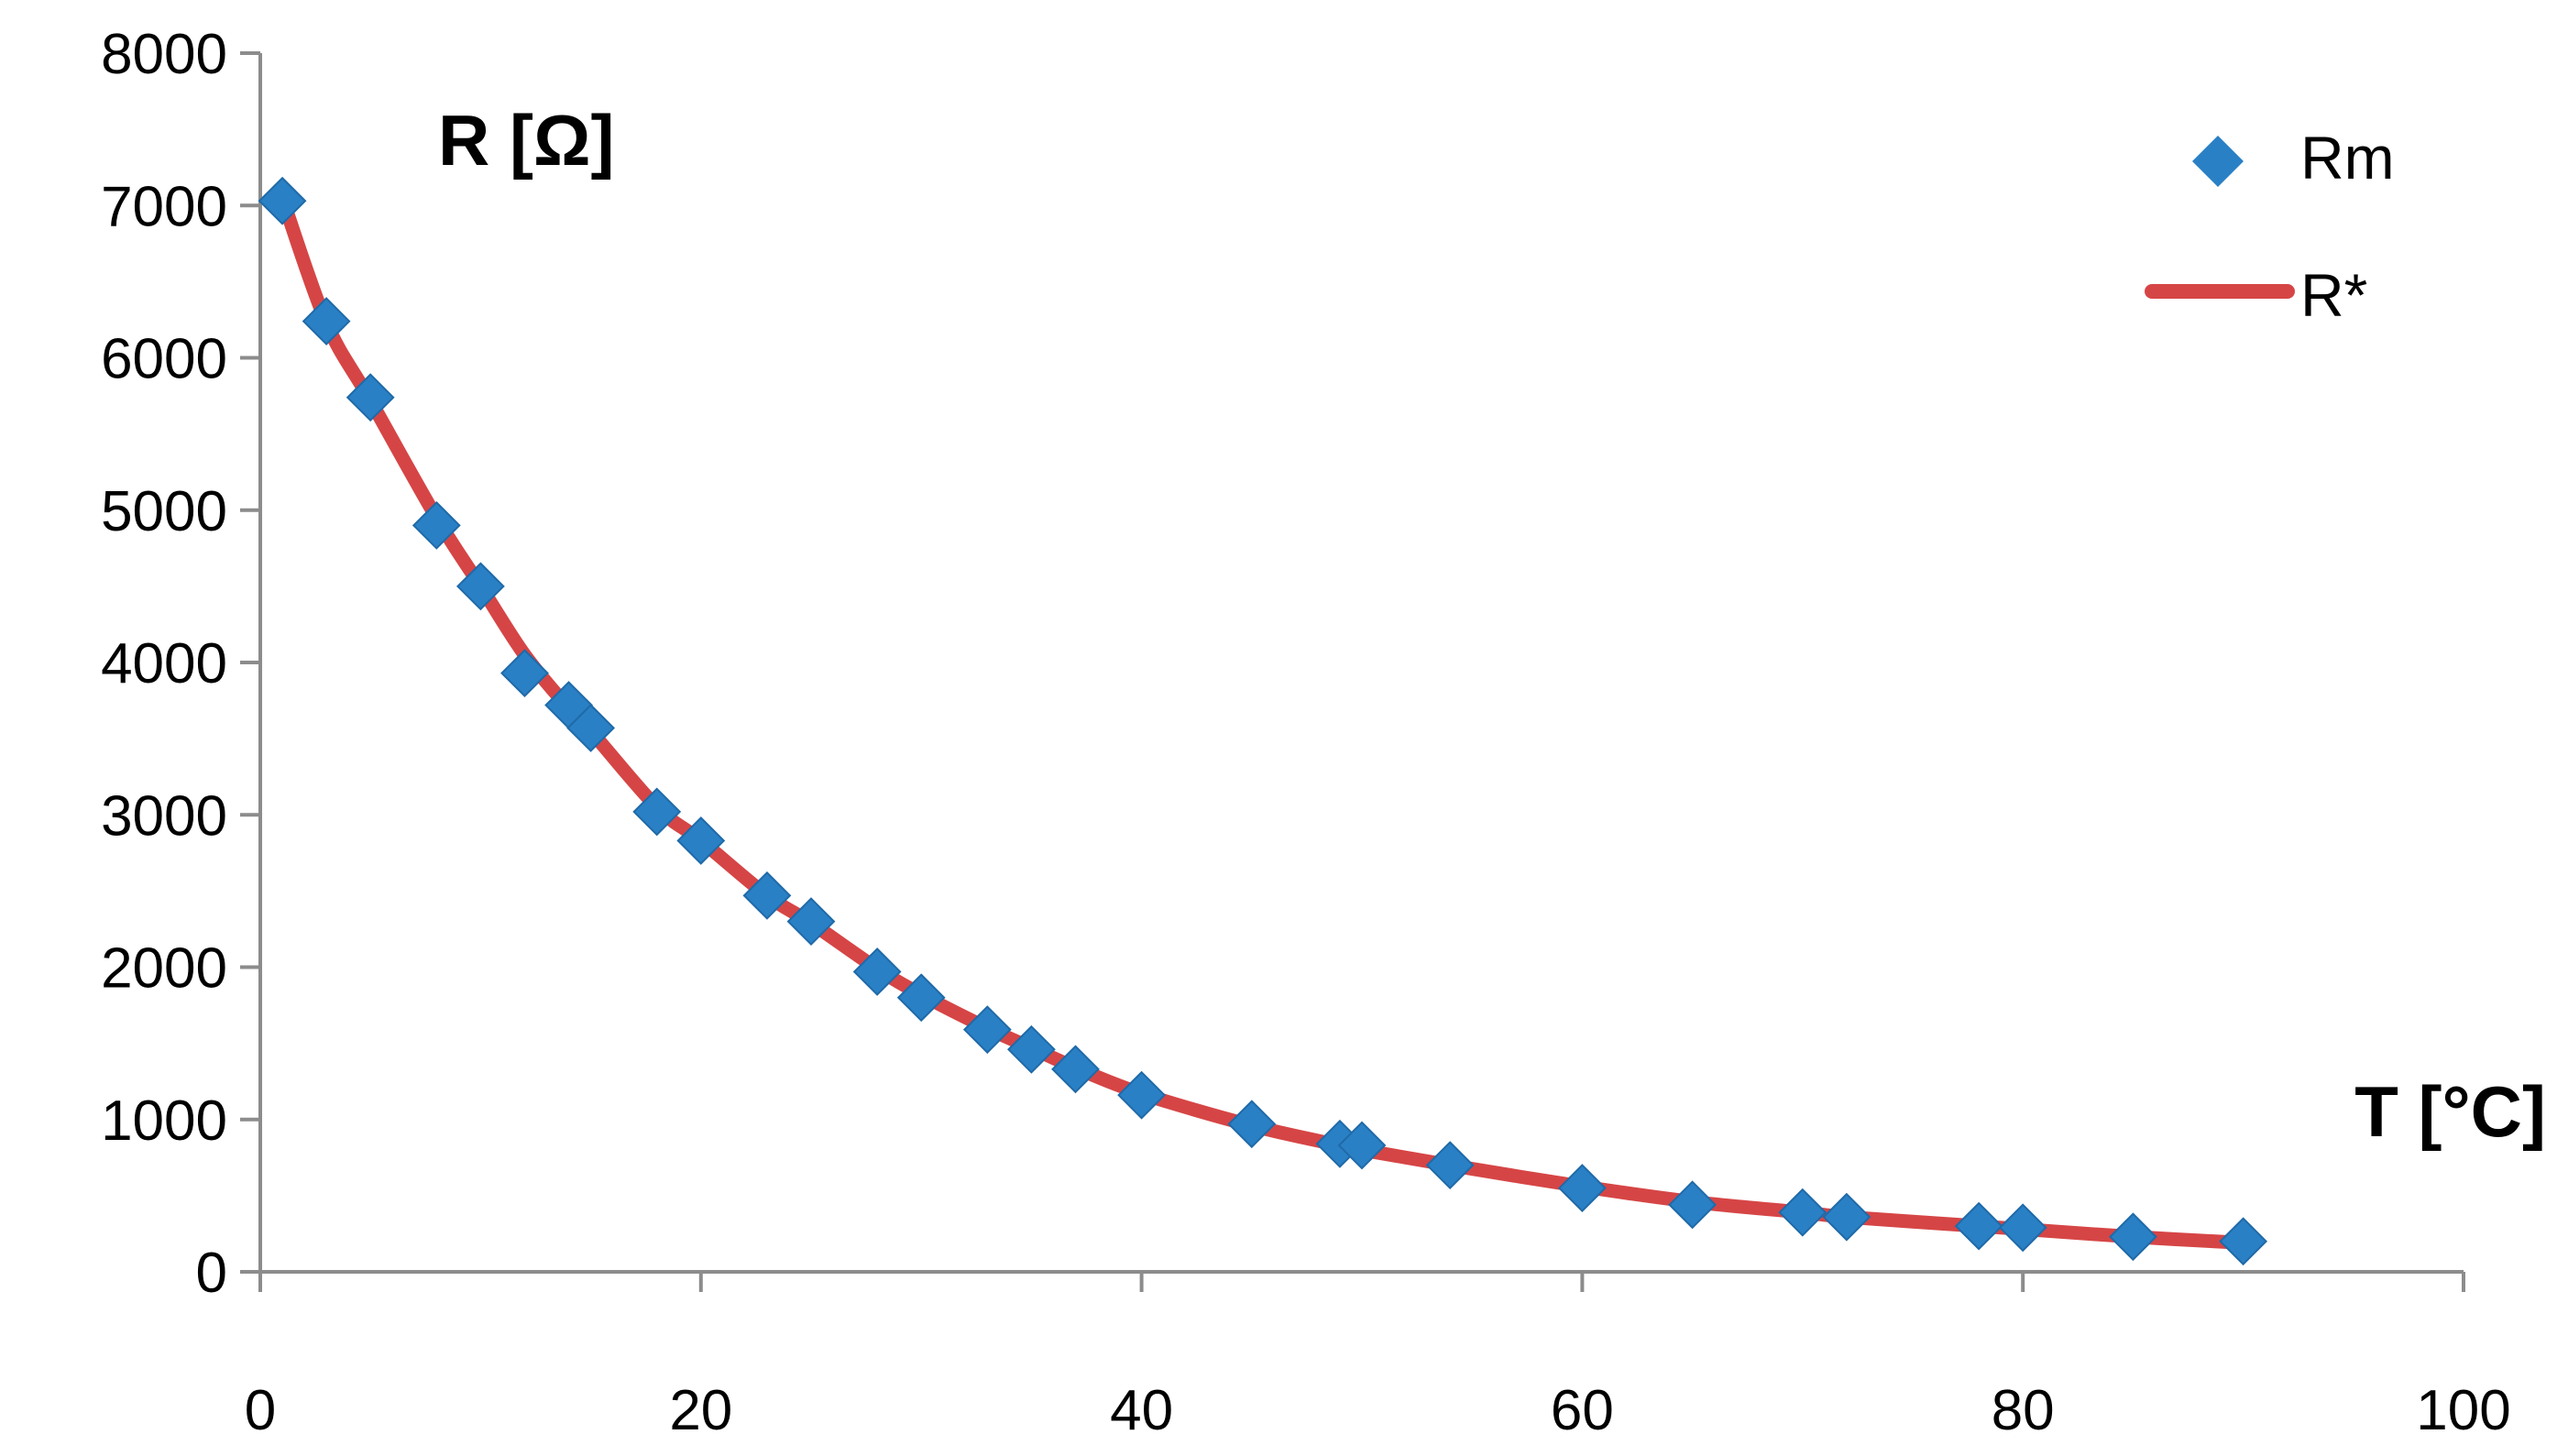  Describe the element at coordinates (212, 1273) in the screenshot. I see `y-tick-label: 0` at that location.